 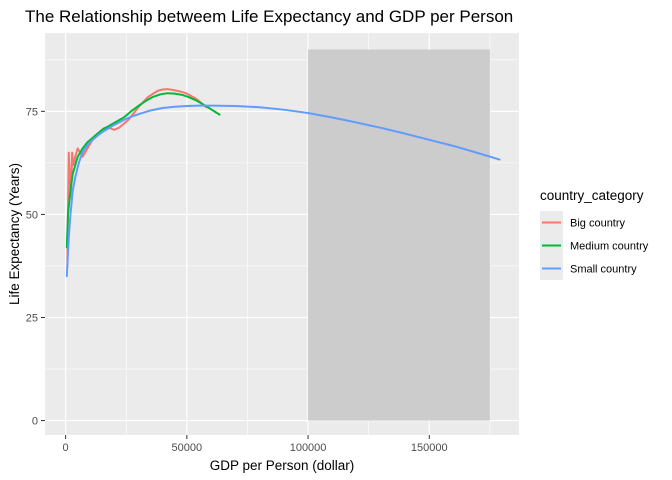 What do you see at coordinates (35, 267) in the screenshot?
I see `y-axis: 0 25 50 75` at bounding box center [35, 267].